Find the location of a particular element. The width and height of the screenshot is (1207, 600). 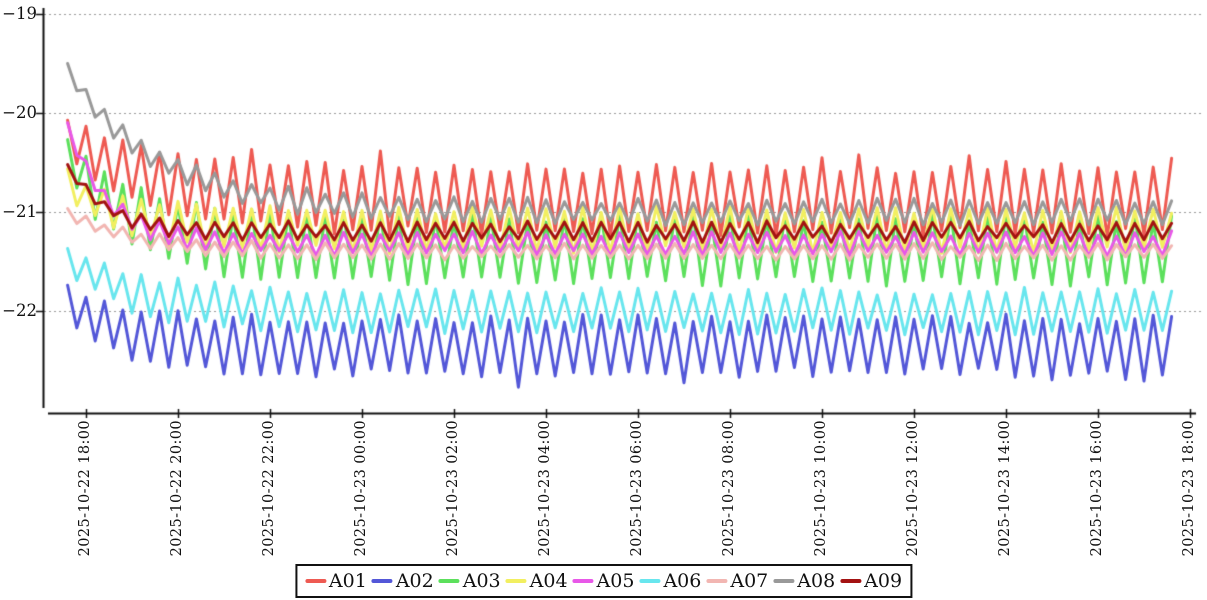

y-tick-label: −22 is located at coordinates (19, 310).